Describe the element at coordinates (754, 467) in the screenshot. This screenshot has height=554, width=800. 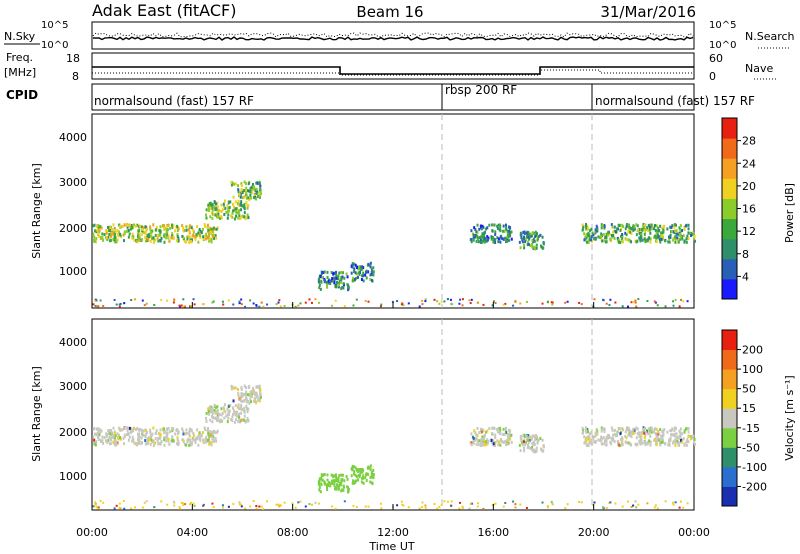
I see `colorbar-tick-label: -100` at that location.